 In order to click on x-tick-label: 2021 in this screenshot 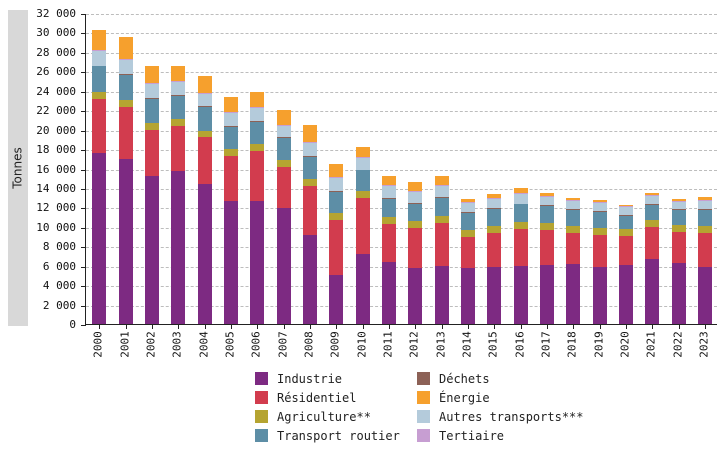, I will do `click(651, 344)`.